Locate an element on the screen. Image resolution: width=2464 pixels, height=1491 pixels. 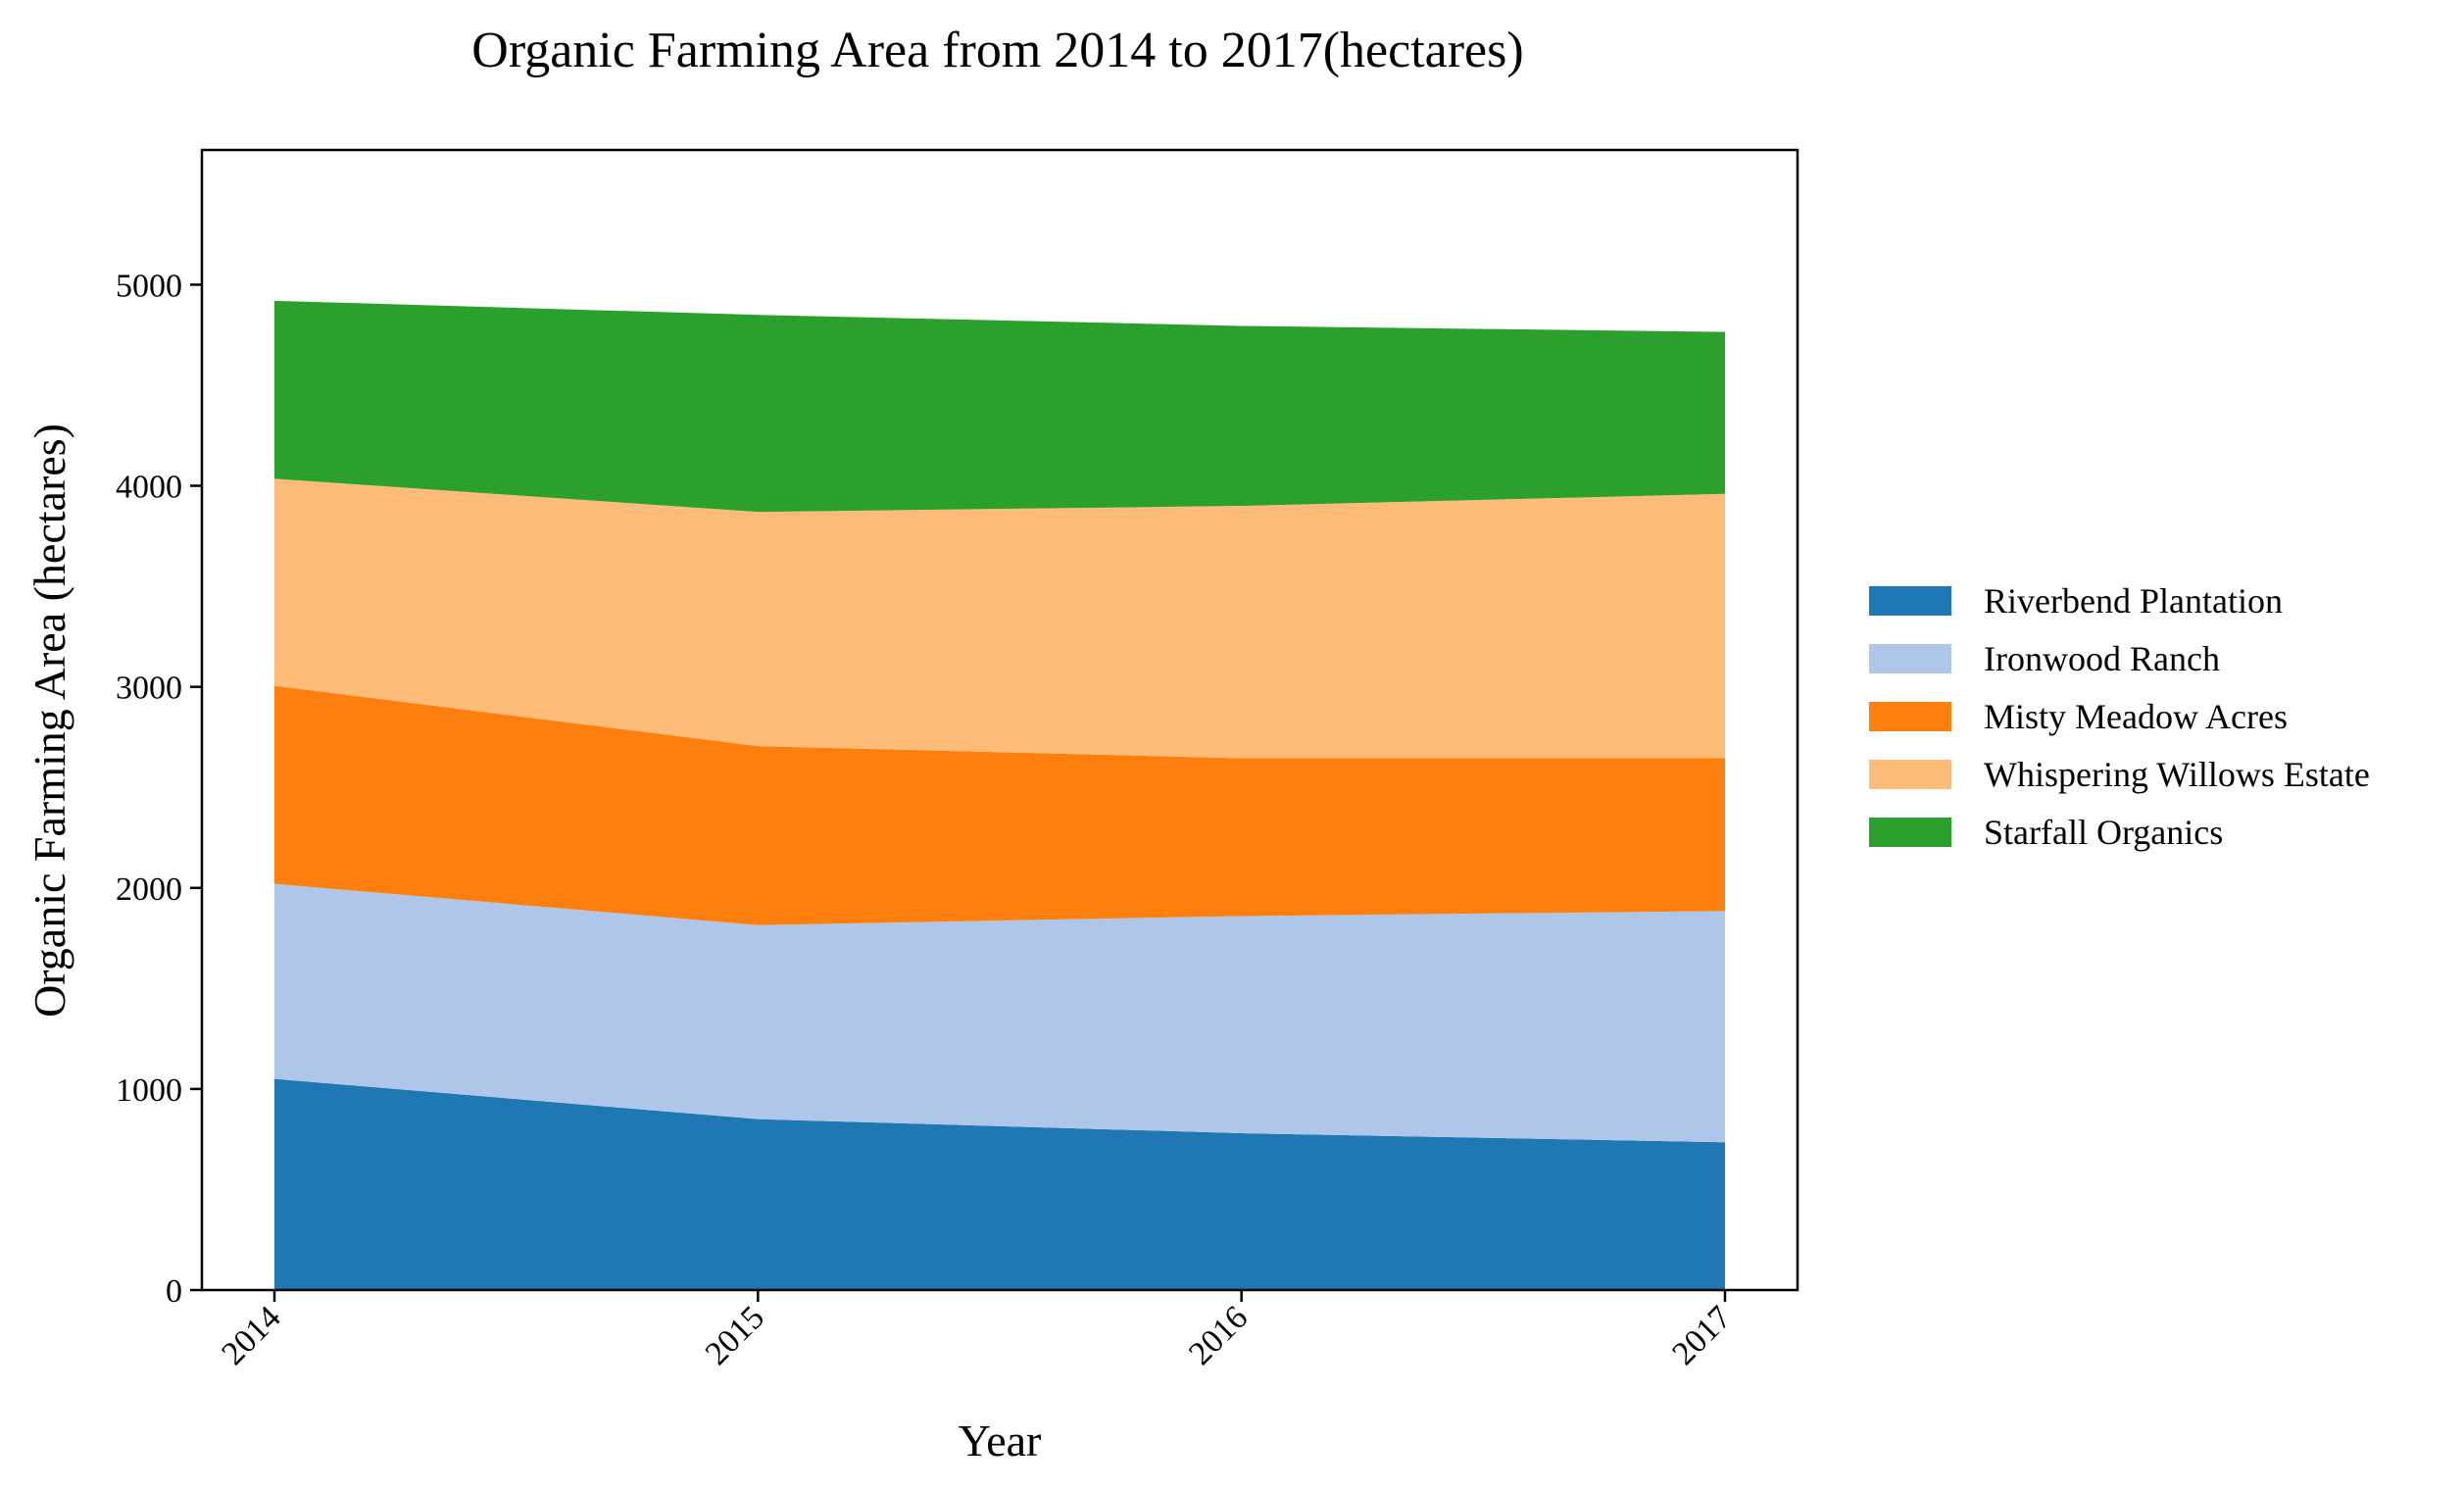
legend-label: Misty Meadow Acres is located at coordinates (2136, 716).